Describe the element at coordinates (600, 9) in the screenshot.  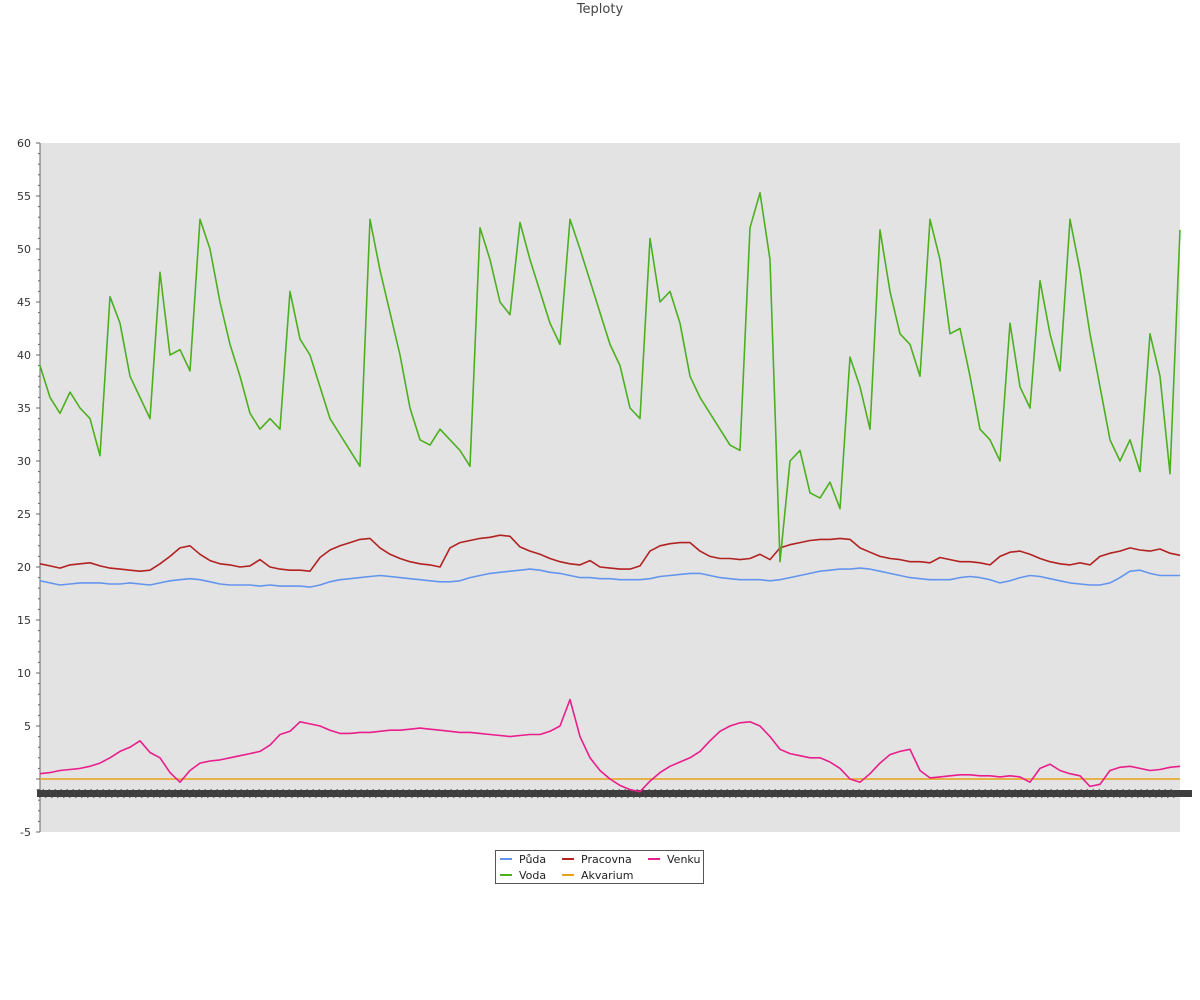
I see `chart-title: Teploty` at that location.